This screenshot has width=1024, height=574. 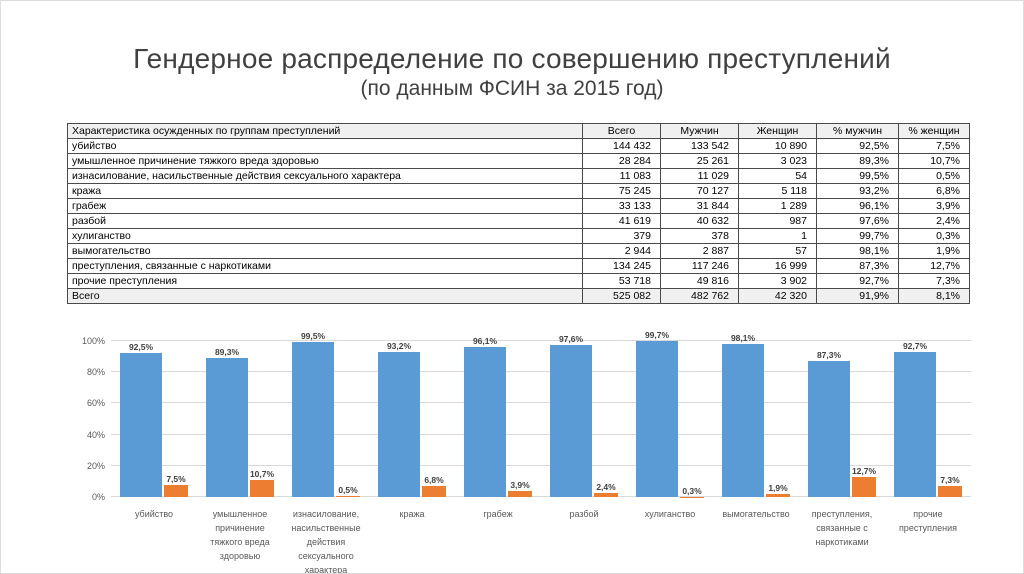 What do you see at coordinates (657, 335) in the screenshot?
I see `bar-value-label: 99,7%` at bounding box center [657, 335].